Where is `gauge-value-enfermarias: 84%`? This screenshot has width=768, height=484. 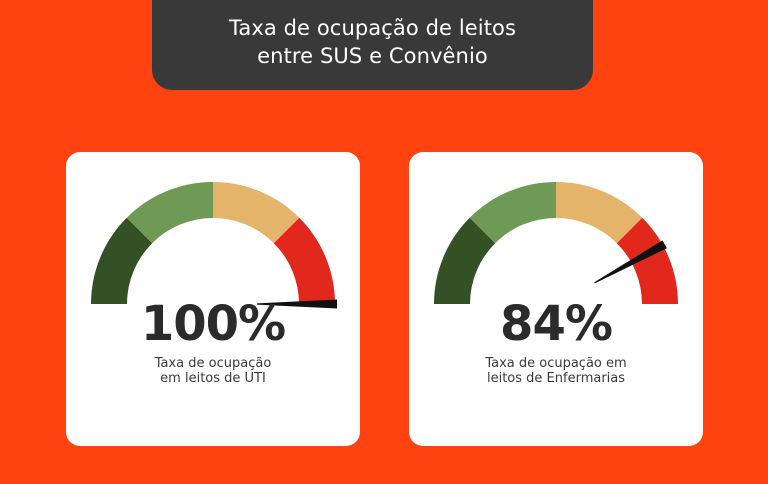
gauge-value-enfermarias: 84% is located at coordinates (556, 324).